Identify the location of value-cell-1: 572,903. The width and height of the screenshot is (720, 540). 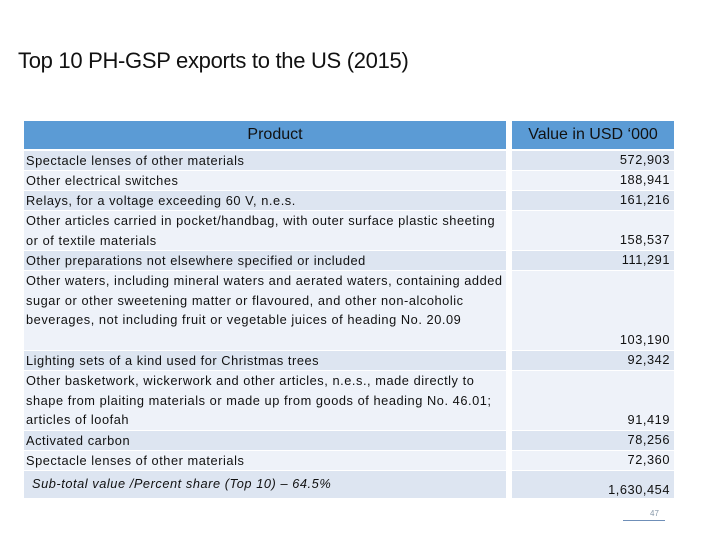
(593, 161).